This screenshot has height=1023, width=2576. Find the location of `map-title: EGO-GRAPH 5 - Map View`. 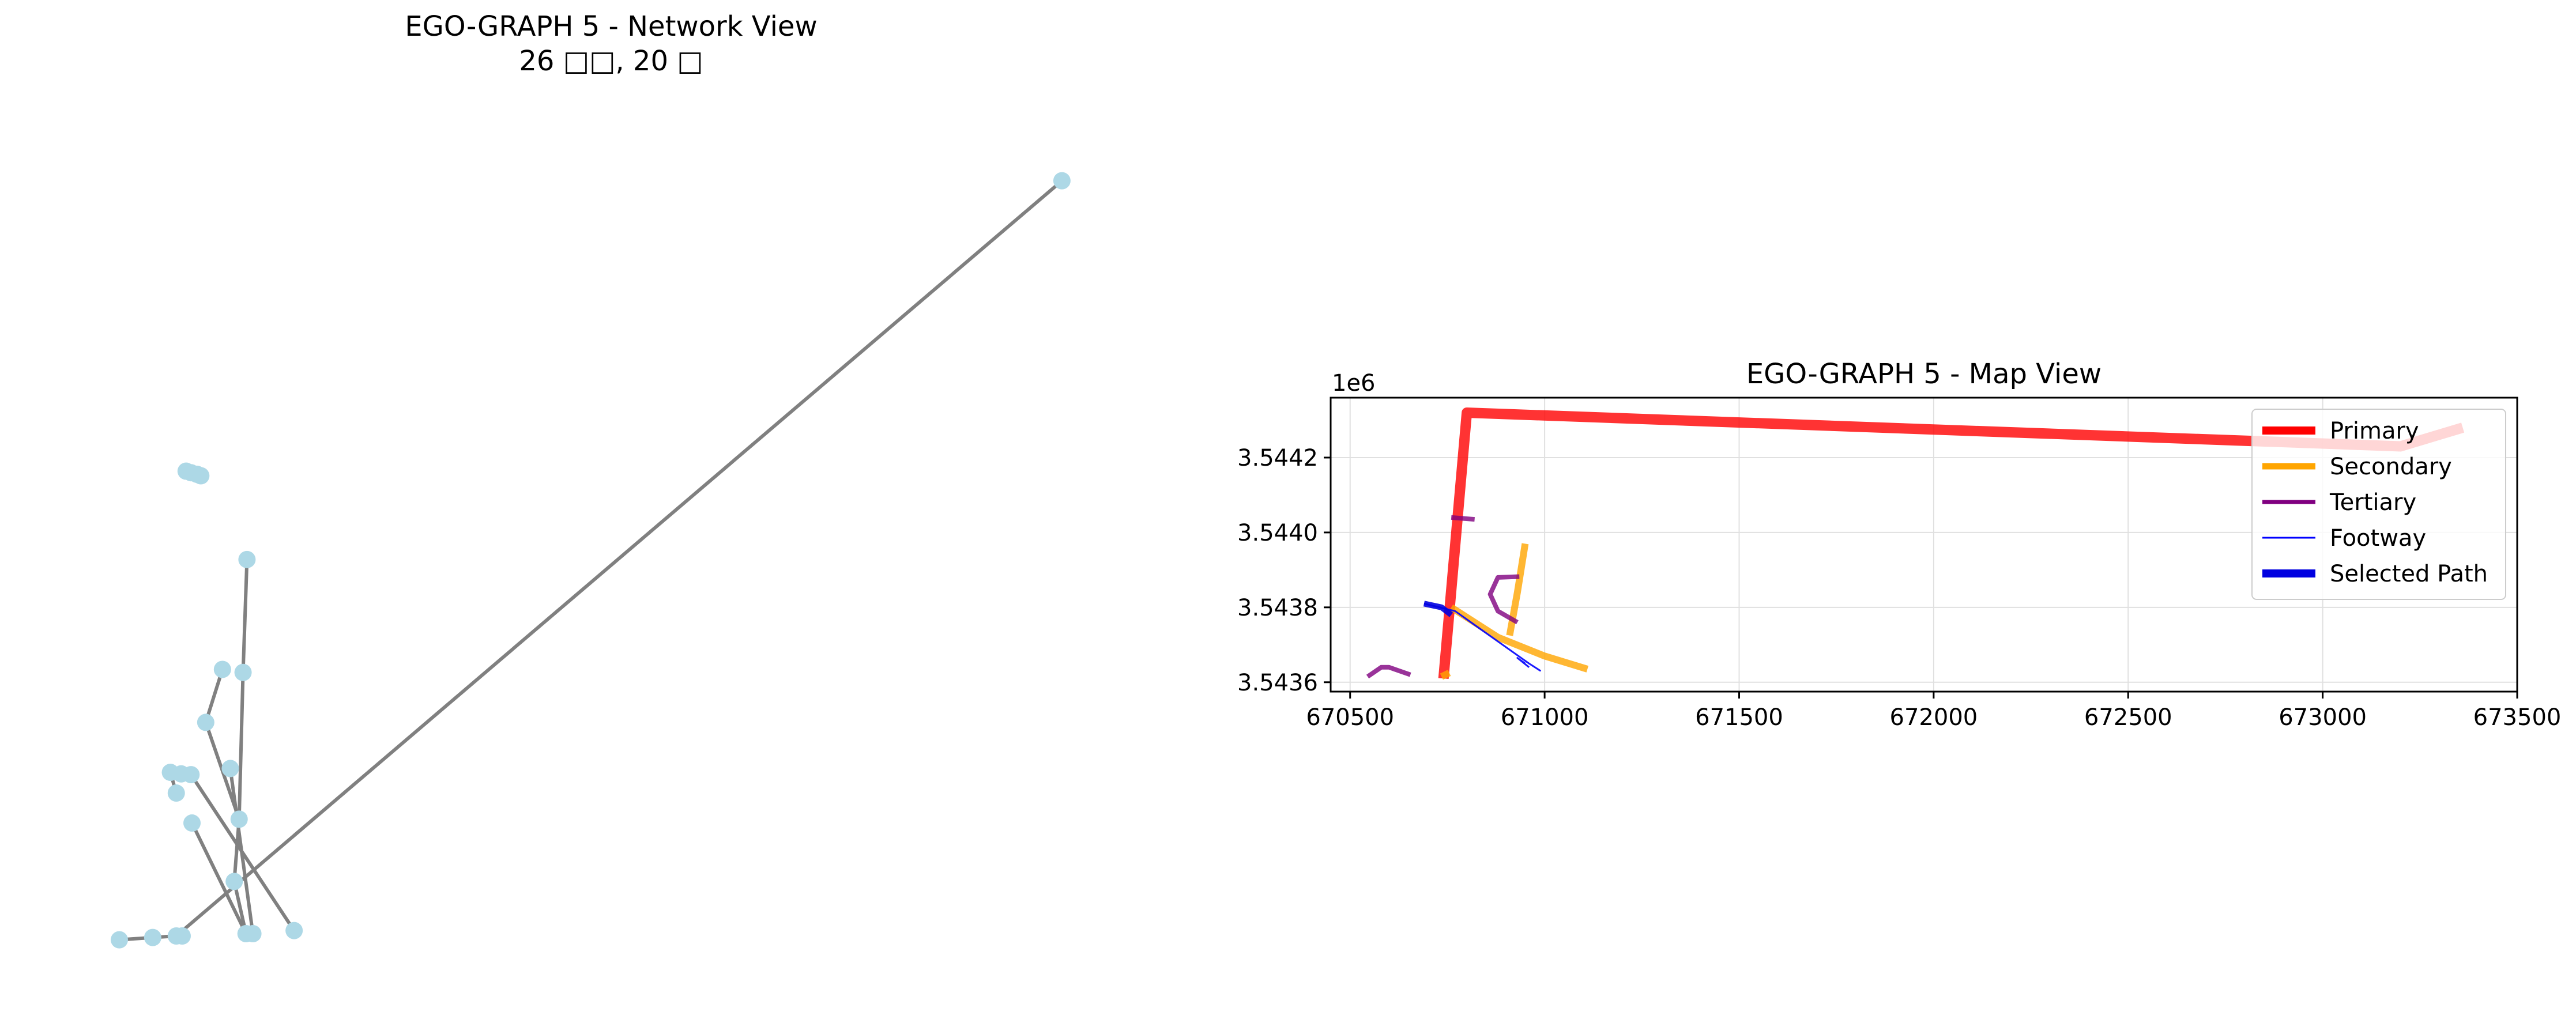

map-title: EGO-GRAPH 5 - Map View is located at coordinates (1924, 374).